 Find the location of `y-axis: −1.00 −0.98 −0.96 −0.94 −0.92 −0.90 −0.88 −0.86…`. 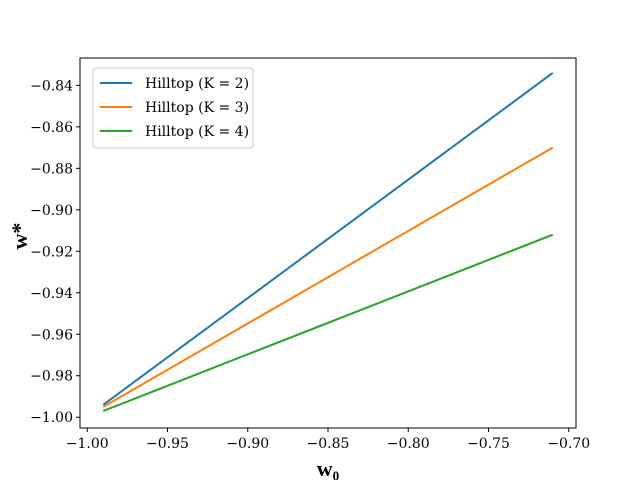

y-axis: −1.00 −0.98 −0.96 −0.94 −0.92 −0.90 −0.88 −0.86… is located at coordinates (55, 252).